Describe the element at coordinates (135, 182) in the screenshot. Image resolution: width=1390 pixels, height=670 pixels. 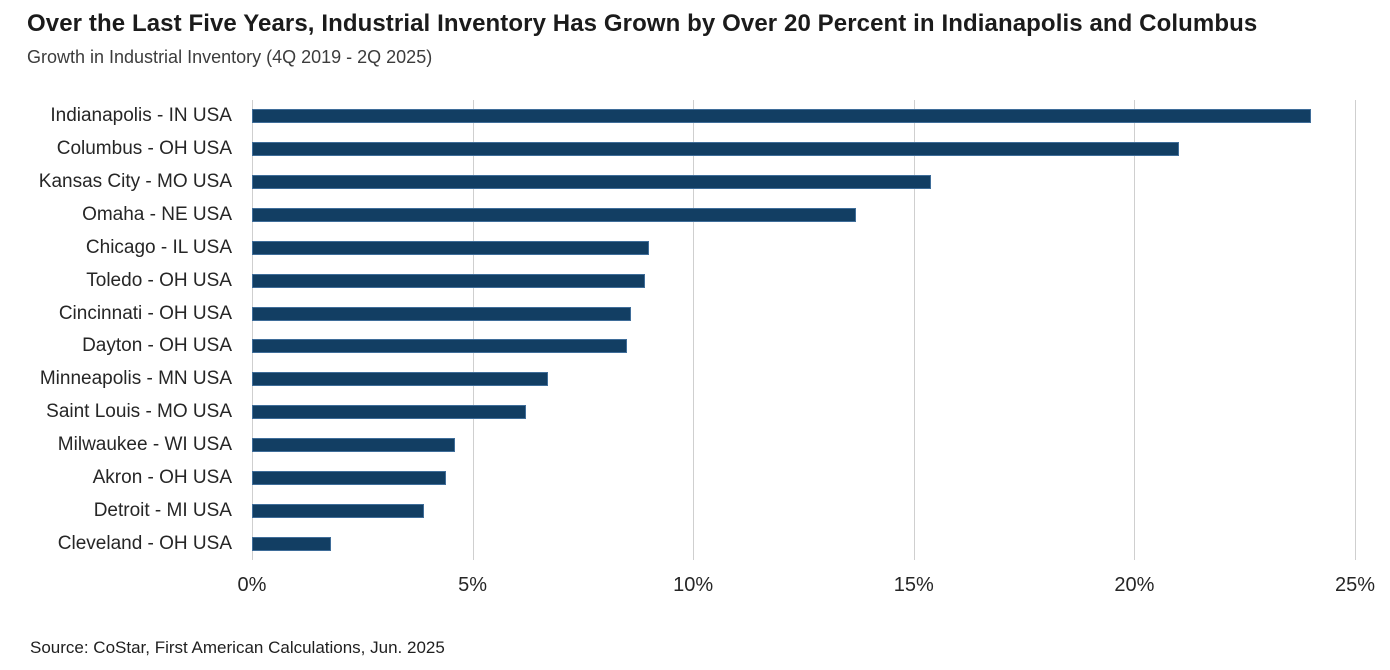
I see `category-label: Kansas City - MO USA` at that location.